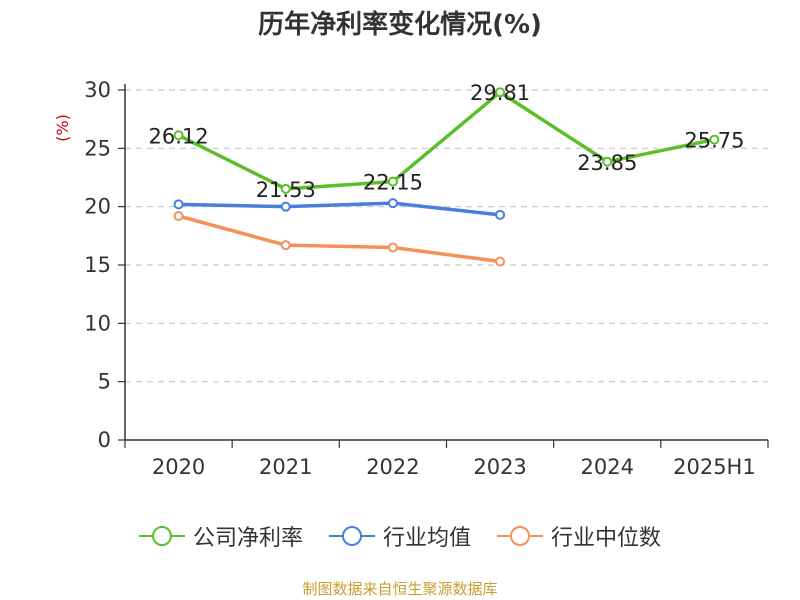  I want to click on x-tick-label: 2023, so click(499, 467).